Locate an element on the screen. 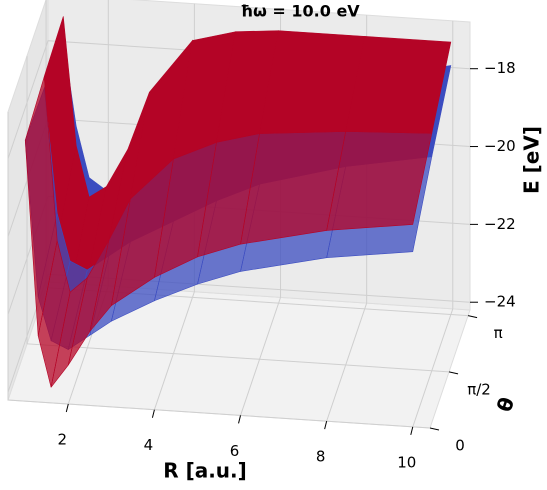 This screenshot has height=490, width=547. x-tick-label: 4 is located at coordinates (149, 445).